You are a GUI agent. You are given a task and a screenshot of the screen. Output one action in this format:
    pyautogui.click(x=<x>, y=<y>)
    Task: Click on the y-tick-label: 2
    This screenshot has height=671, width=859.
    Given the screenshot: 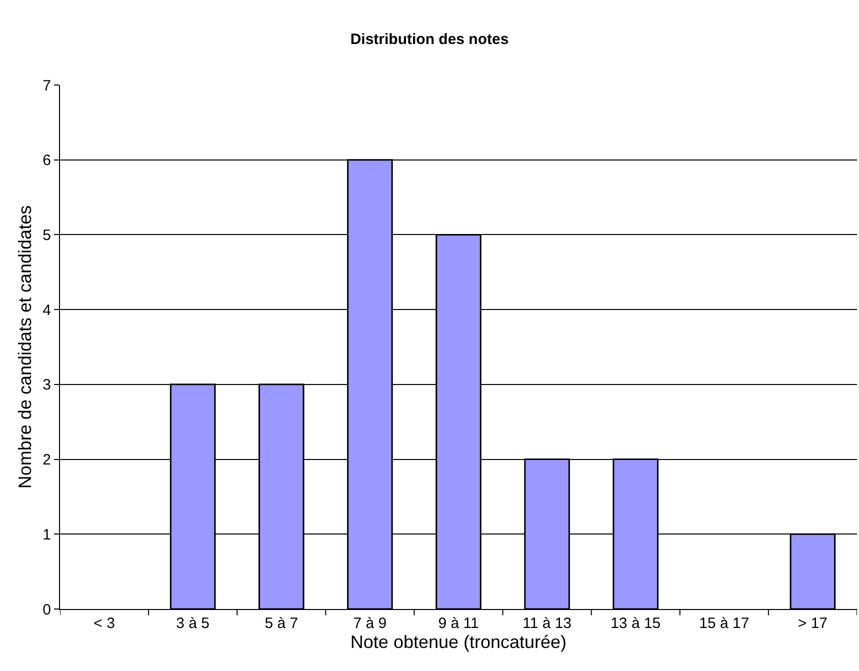 What is the action you would take?
    pyautogui.click(x=46, y=460)
    